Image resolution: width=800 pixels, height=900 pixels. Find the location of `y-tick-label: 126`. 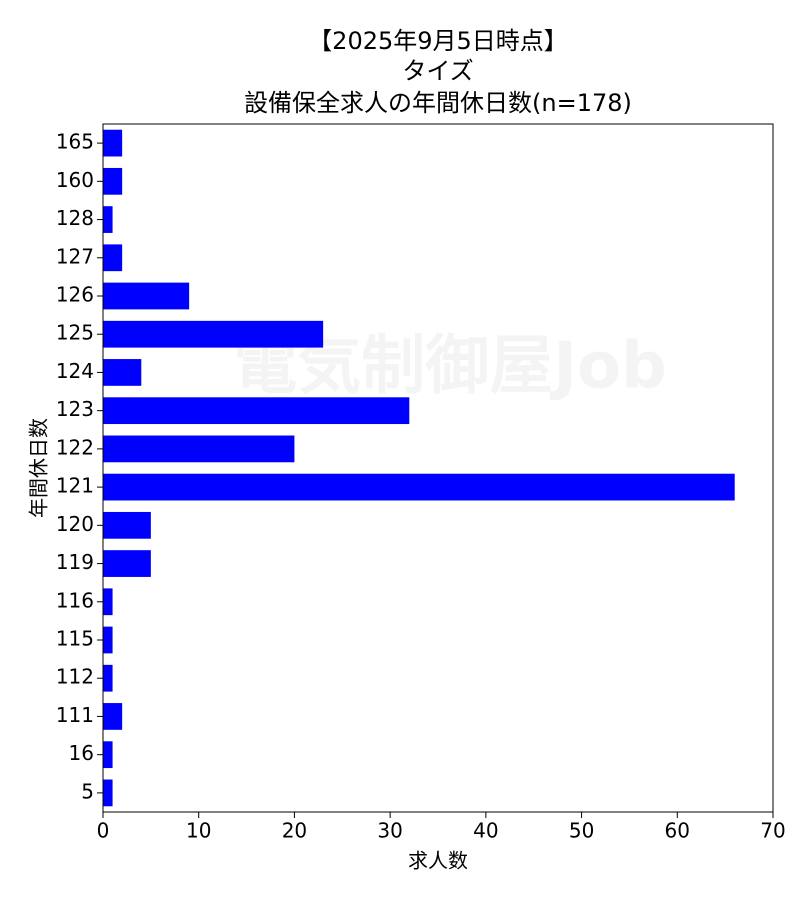

y-tick-label: 126 is located at coordinates (75, 295).